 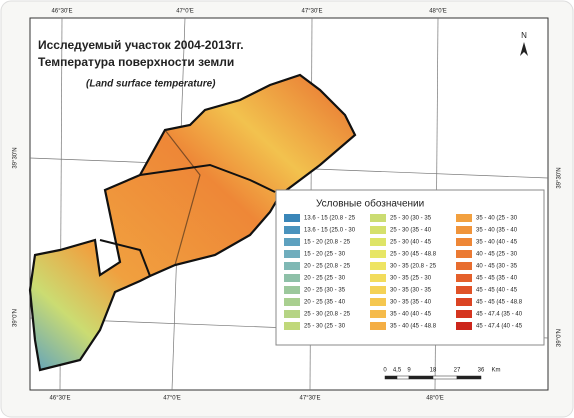 I want to click on legend-label: 25 - 30 (30 - 35, so click(x=411, y=219).